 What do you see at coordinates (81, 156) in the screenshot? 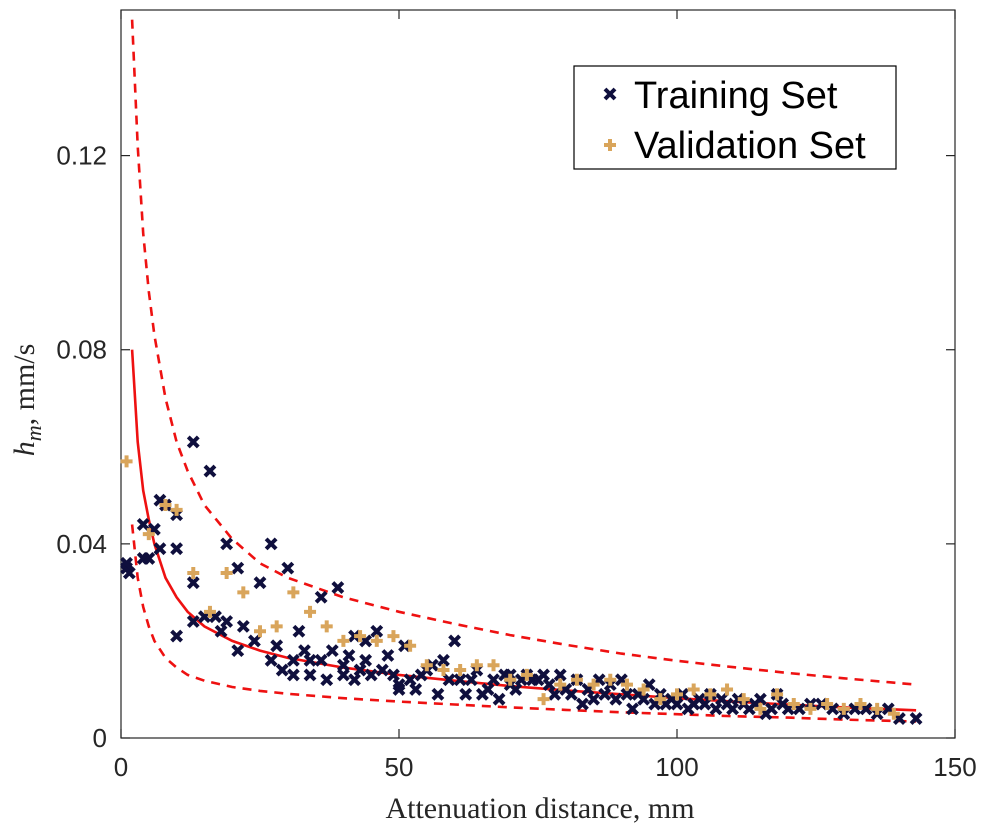
I see `y-tick-label: 0.12` at bounding box center [81, 156].